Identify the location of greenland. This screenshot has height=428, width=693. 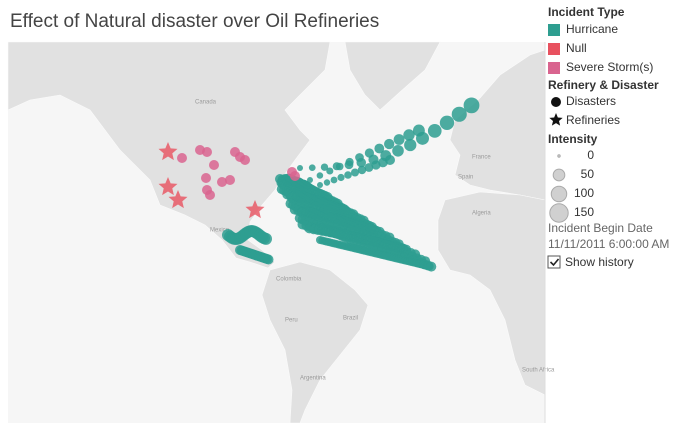
(392, 76).